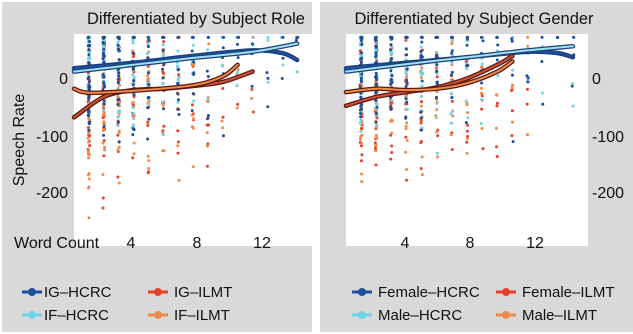 The height and width of the screenshot is (334, 633). Describe the element at coordinates (429, 77) in the screenshot. I see `trend-line` at that location.